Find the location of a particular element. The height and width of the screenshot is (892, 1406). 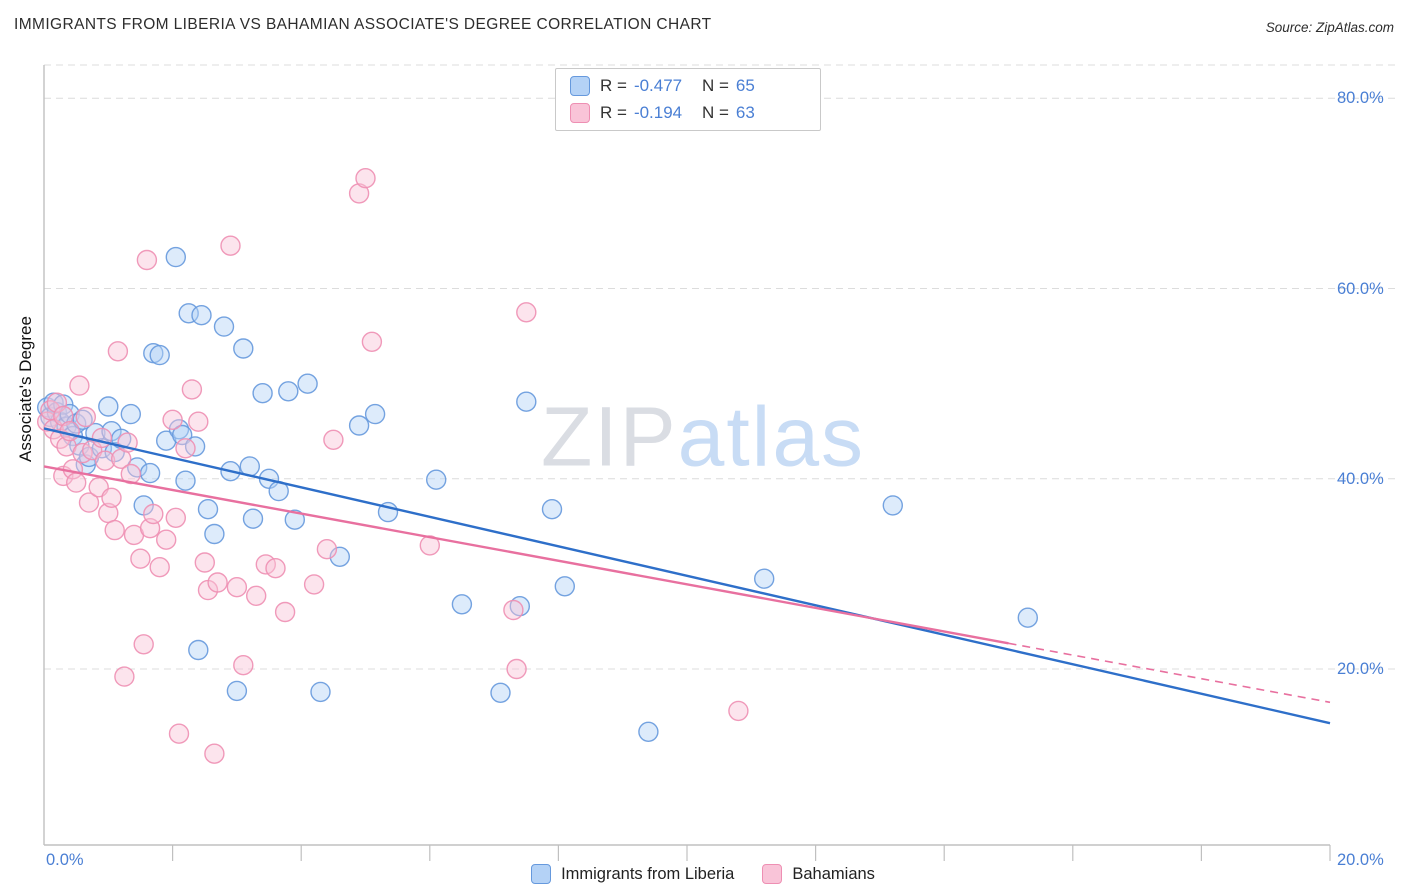

series-legend: Immigrants from Liberia Bahamians is located at coordinates (703, 874).